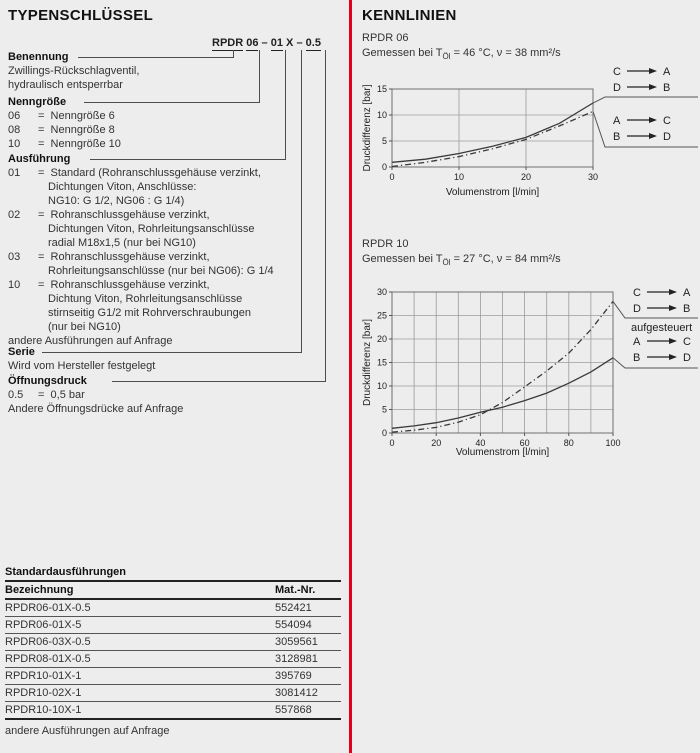 The height and width of the screenshot is (753, 700). I want to click on ausfuehrung-item: 10 = Rohranschlussgehäuse verzinkt,, so click(175, 285).